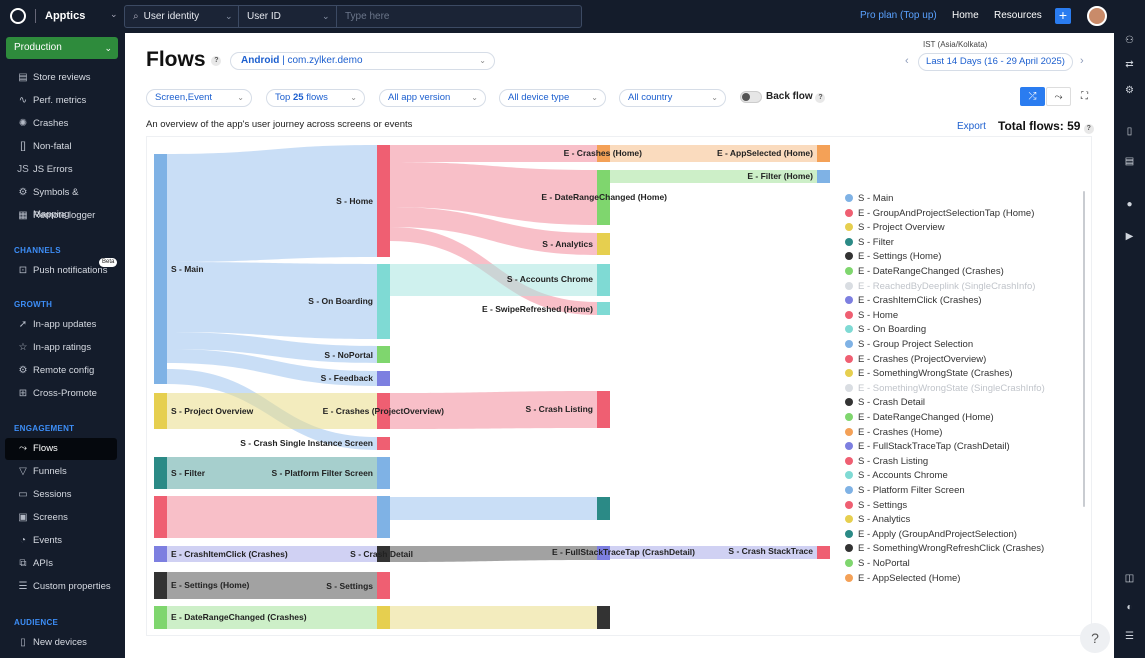  What do you see at coordinates (493, 410) in the screenshot?
I see `link-crashes-crashlisting` at bounding box center [493, 410].